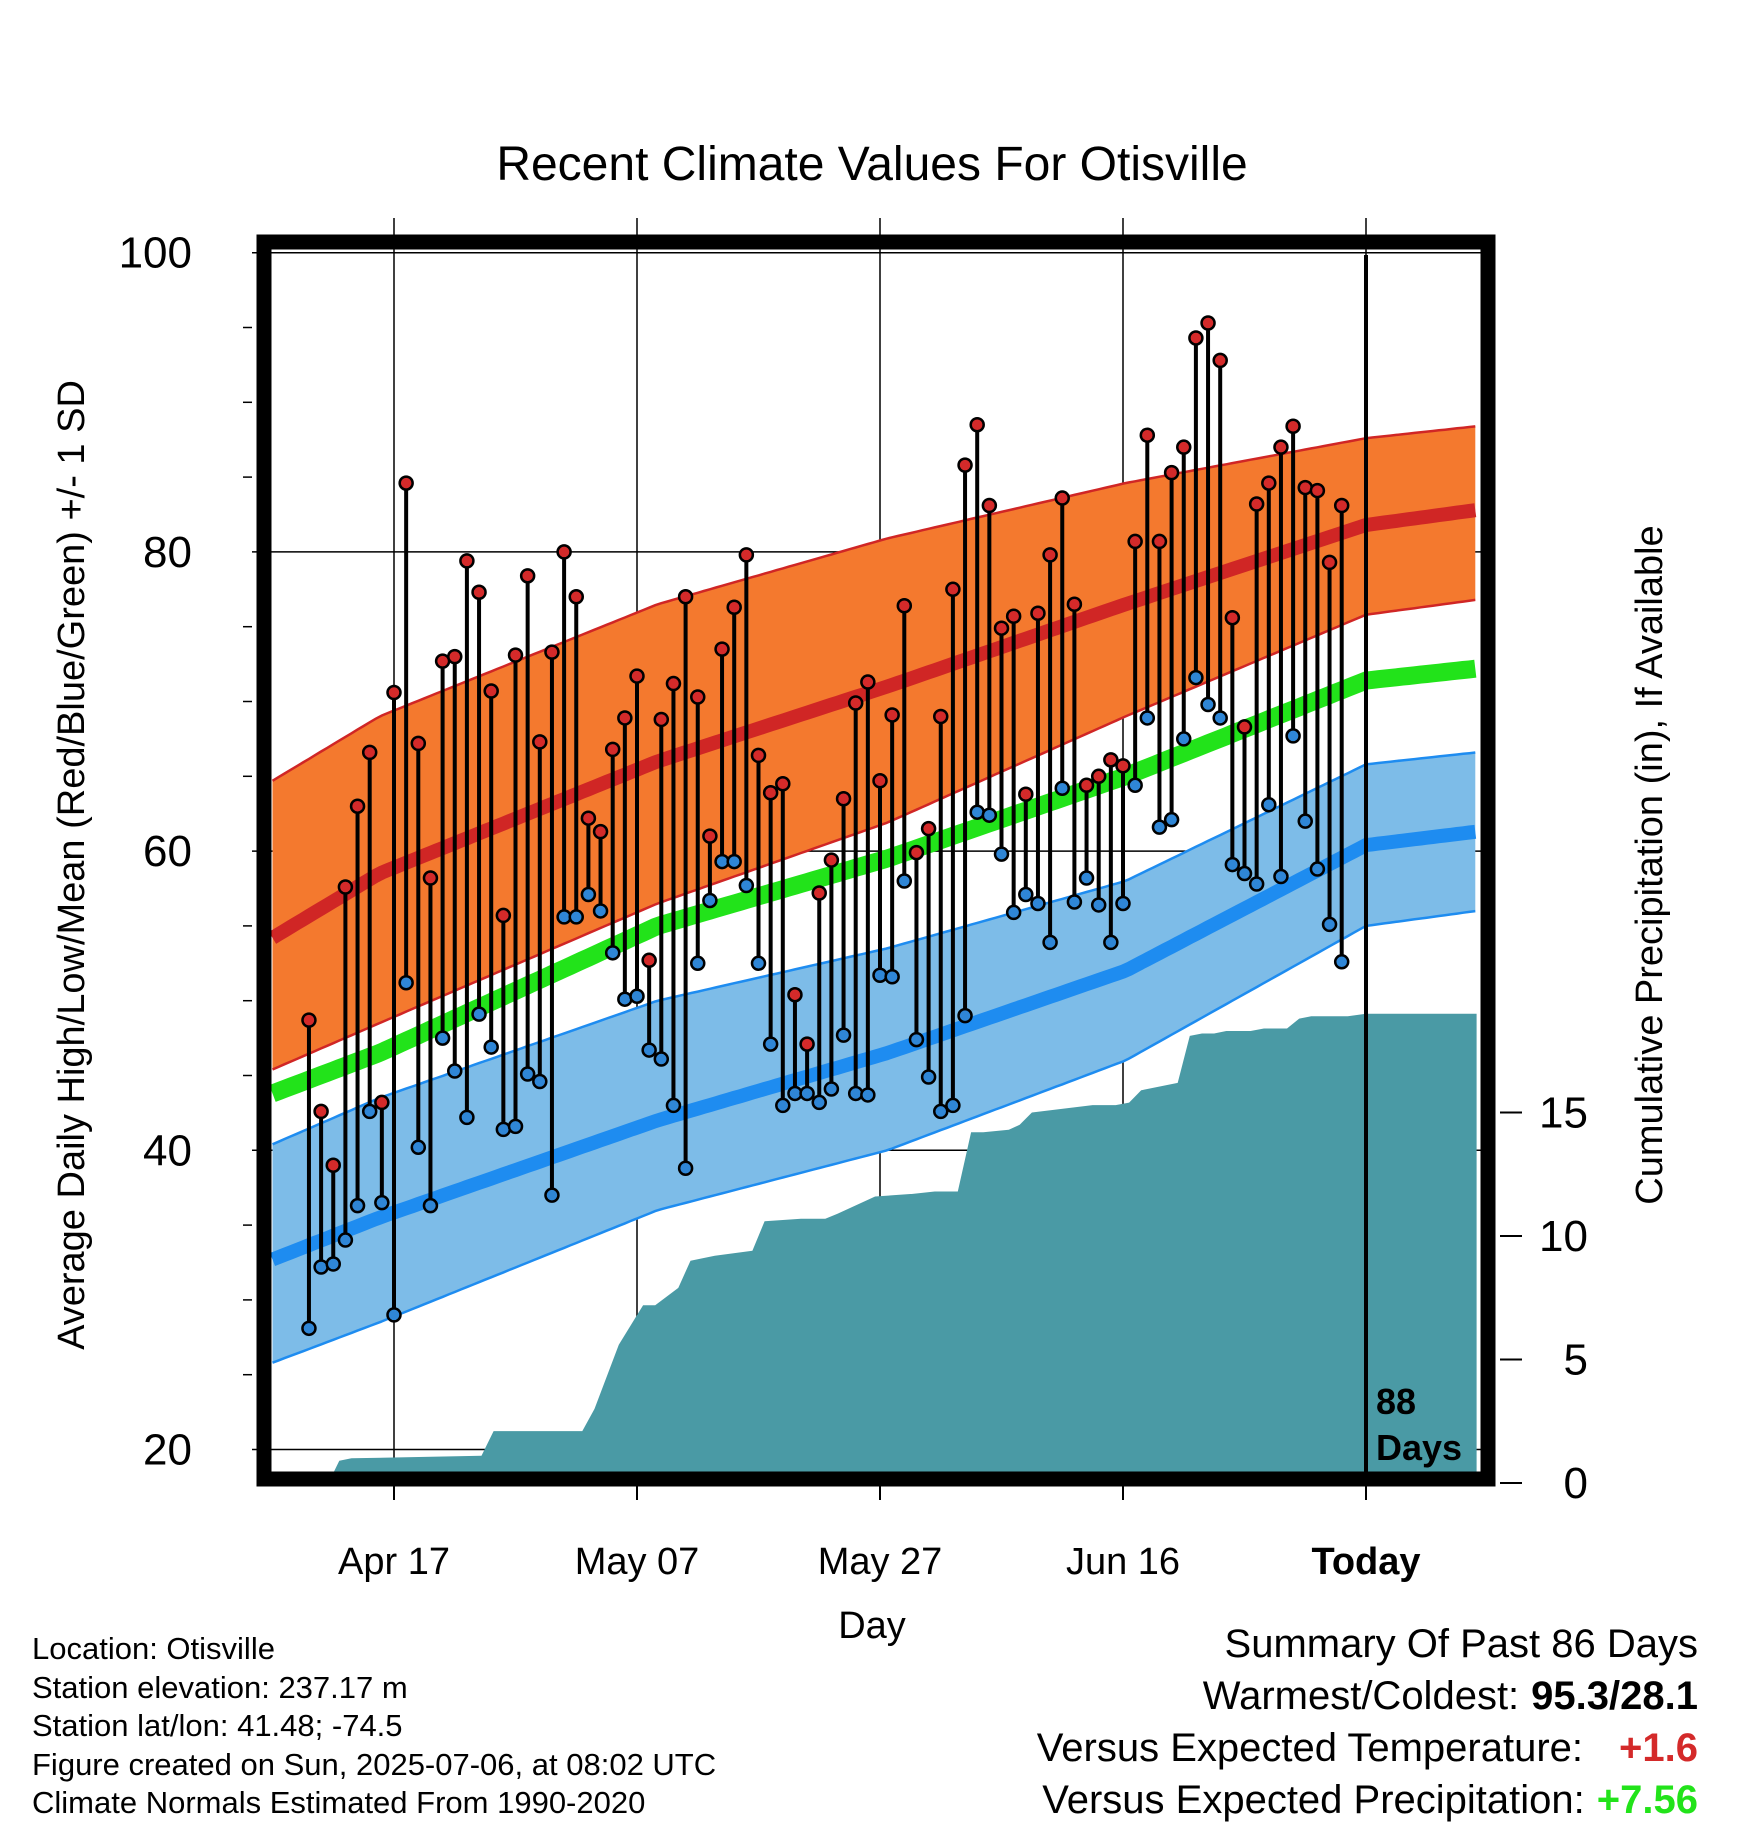 The width and height of the screenshot is (1748, 1828). What do you see at coordinates (339, 1803) in the screenshot?
I see `normals-text: Climate Normals Estimated From 1990-2020` at bounding box center [339, 1803].